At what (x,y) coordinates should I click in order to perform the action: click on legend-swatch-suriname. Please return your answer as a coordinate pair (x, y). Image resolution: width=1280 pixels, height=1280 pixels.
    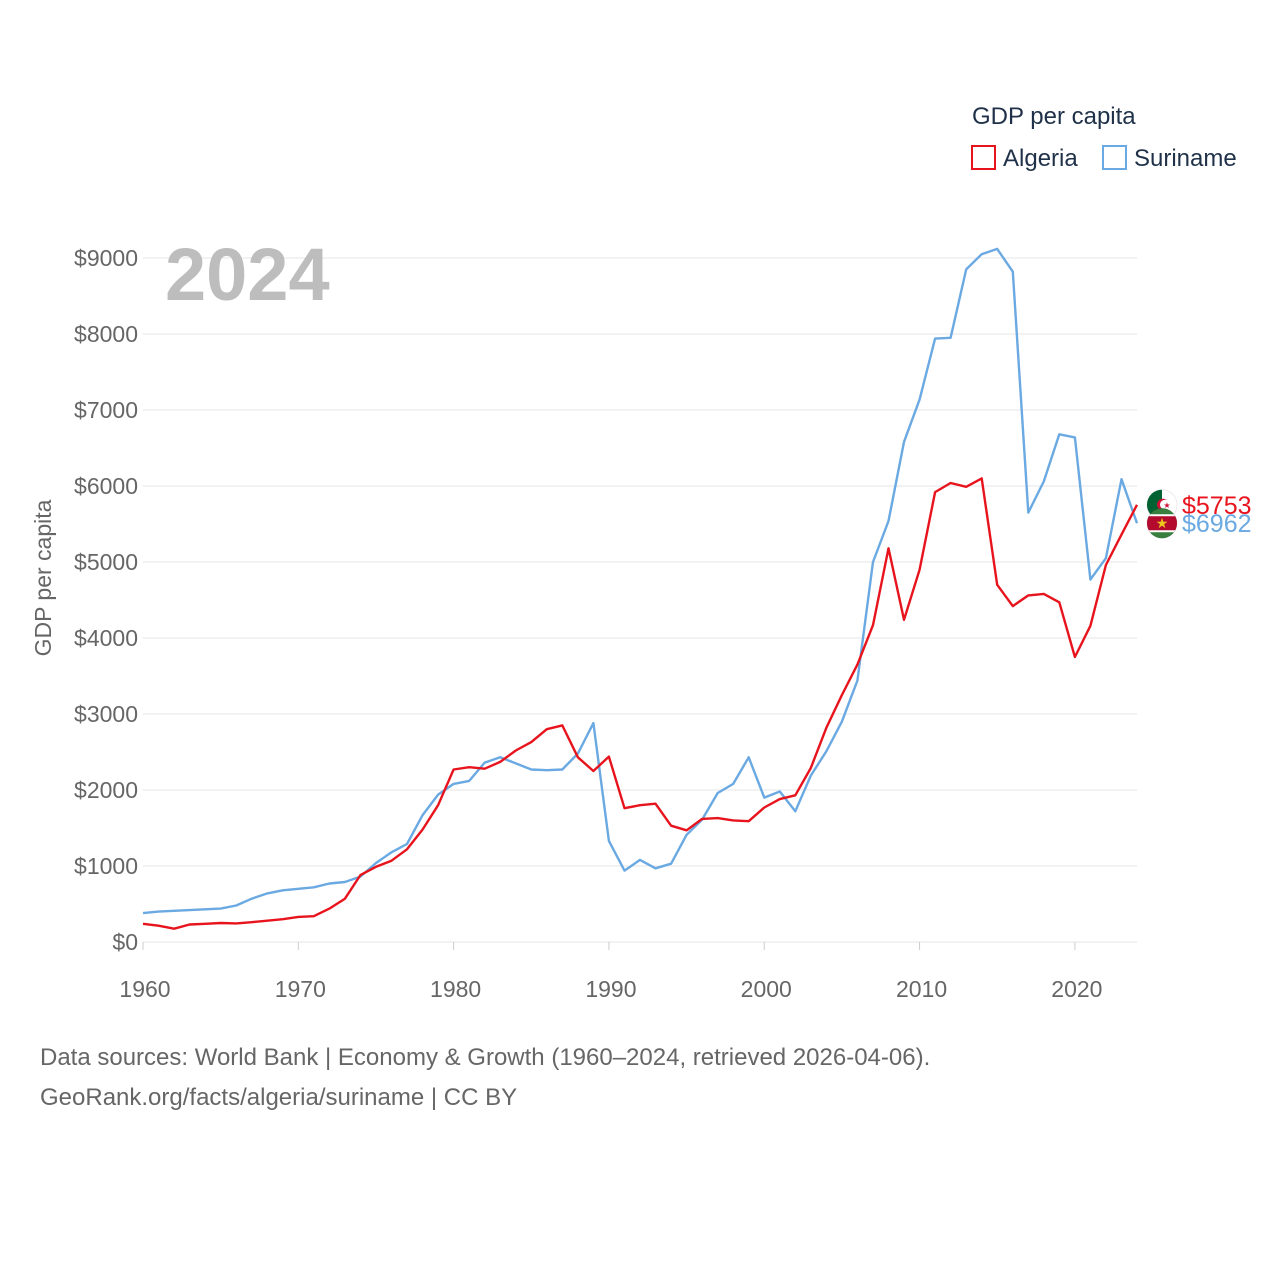
    Looking at the image, I should click on (1114, 157).